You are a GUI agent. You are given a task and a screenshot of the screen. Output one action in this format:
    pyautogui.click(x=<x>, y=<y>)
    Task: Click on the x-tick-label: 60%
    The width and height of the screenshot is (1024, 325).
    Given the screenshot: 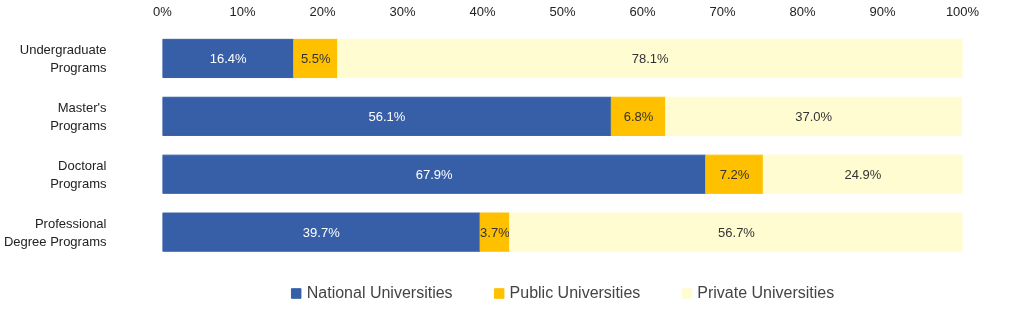 What is the action you would take?
    pyautogui.click(x=642, y=11)
    